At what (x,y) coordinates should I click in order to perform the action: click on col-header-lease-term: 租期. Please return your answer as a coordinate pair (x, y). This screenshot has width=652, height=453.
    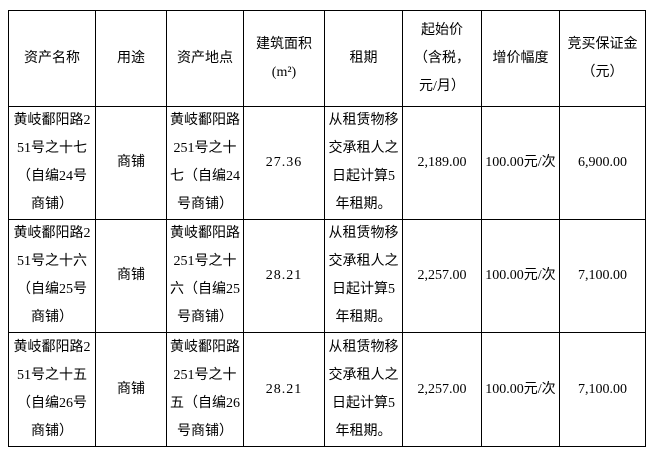
    Looking at the image, I should click on (363, 58).